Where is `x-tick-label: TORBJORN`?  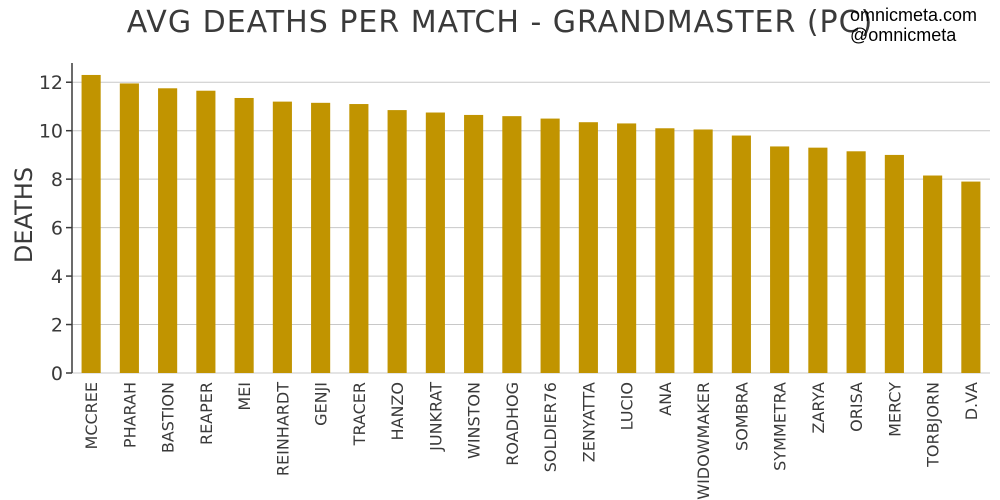
x-tick-label: TORBJORN is located at coordinates (933, 425).